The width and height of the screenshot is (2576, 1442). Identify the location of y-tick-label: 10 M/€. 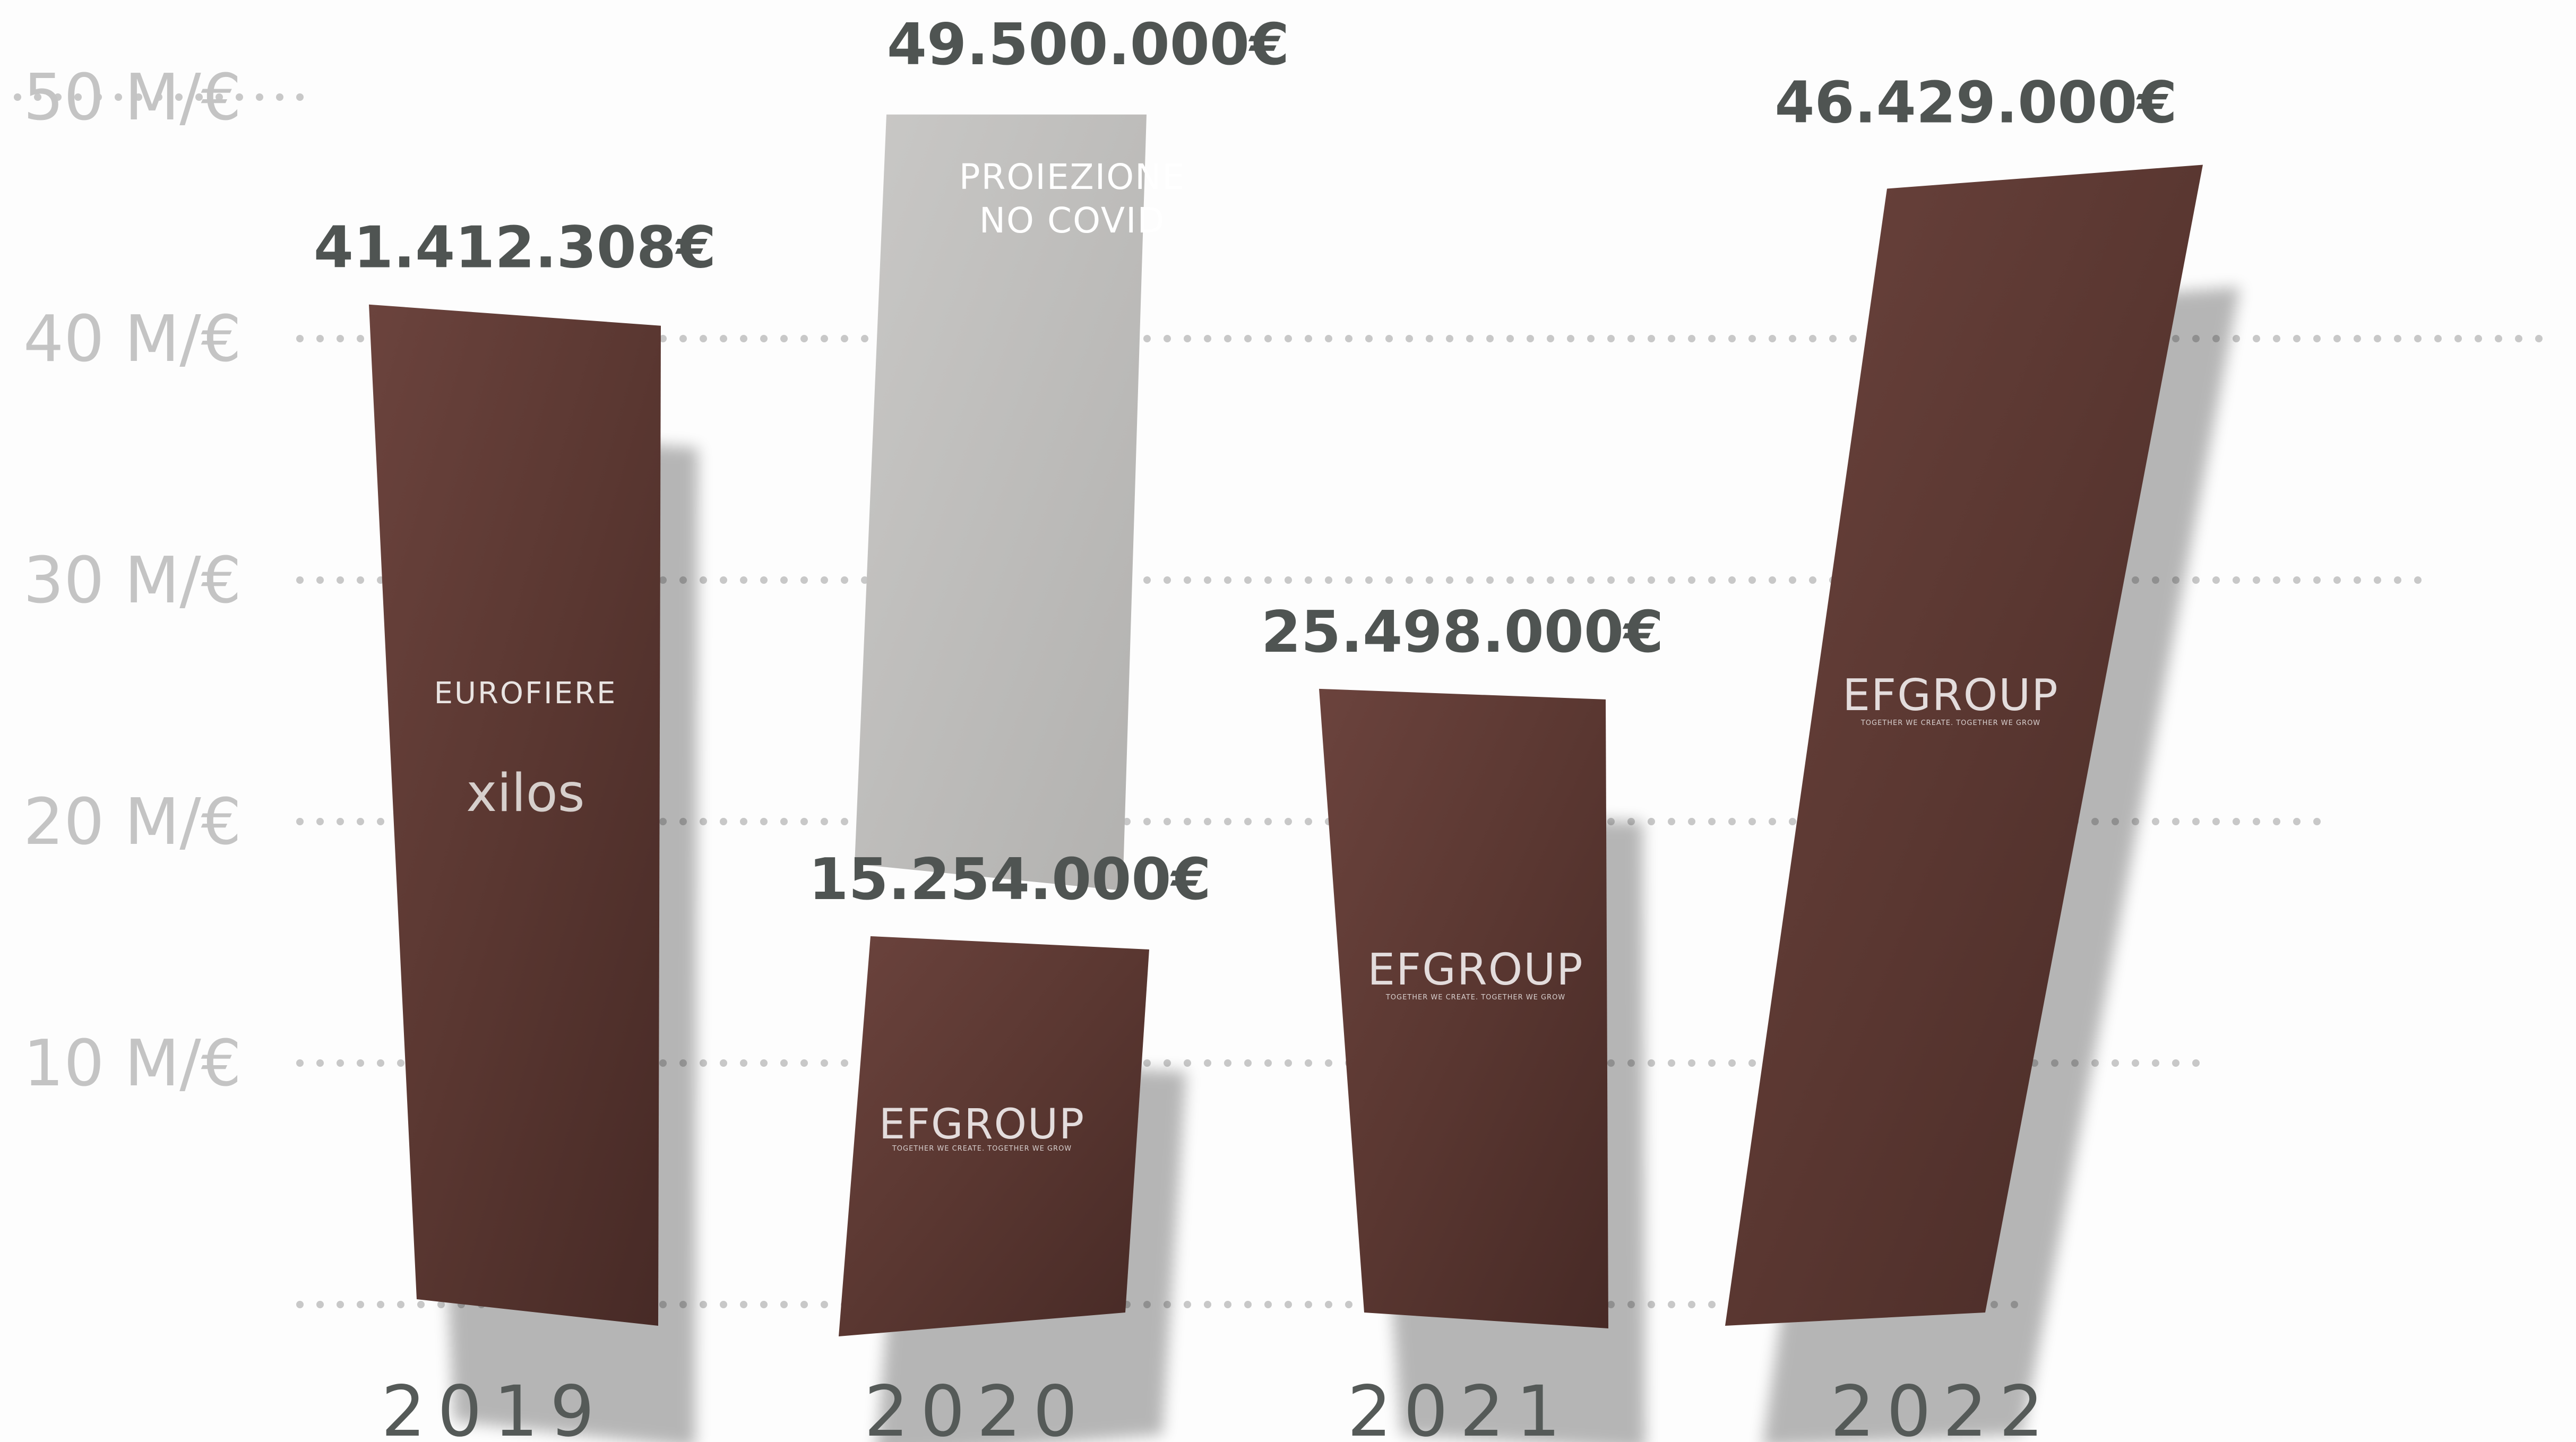
(133, 1064).